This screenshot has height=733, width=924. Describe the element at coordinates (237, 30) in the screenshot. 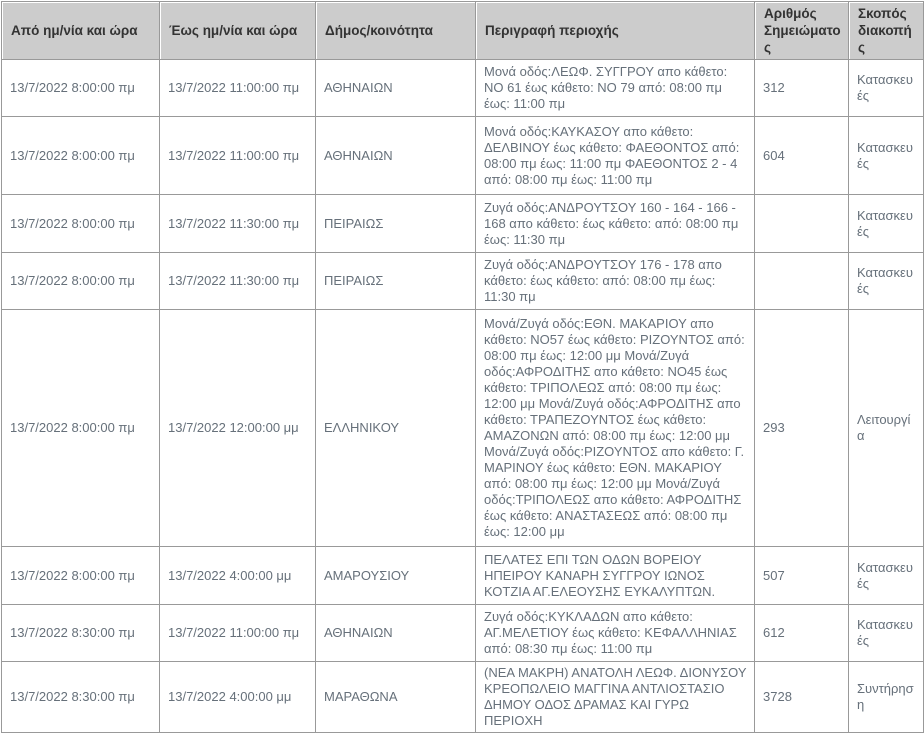

I see `column-header-to: Έως ημ/νία και ώρα` at that location.